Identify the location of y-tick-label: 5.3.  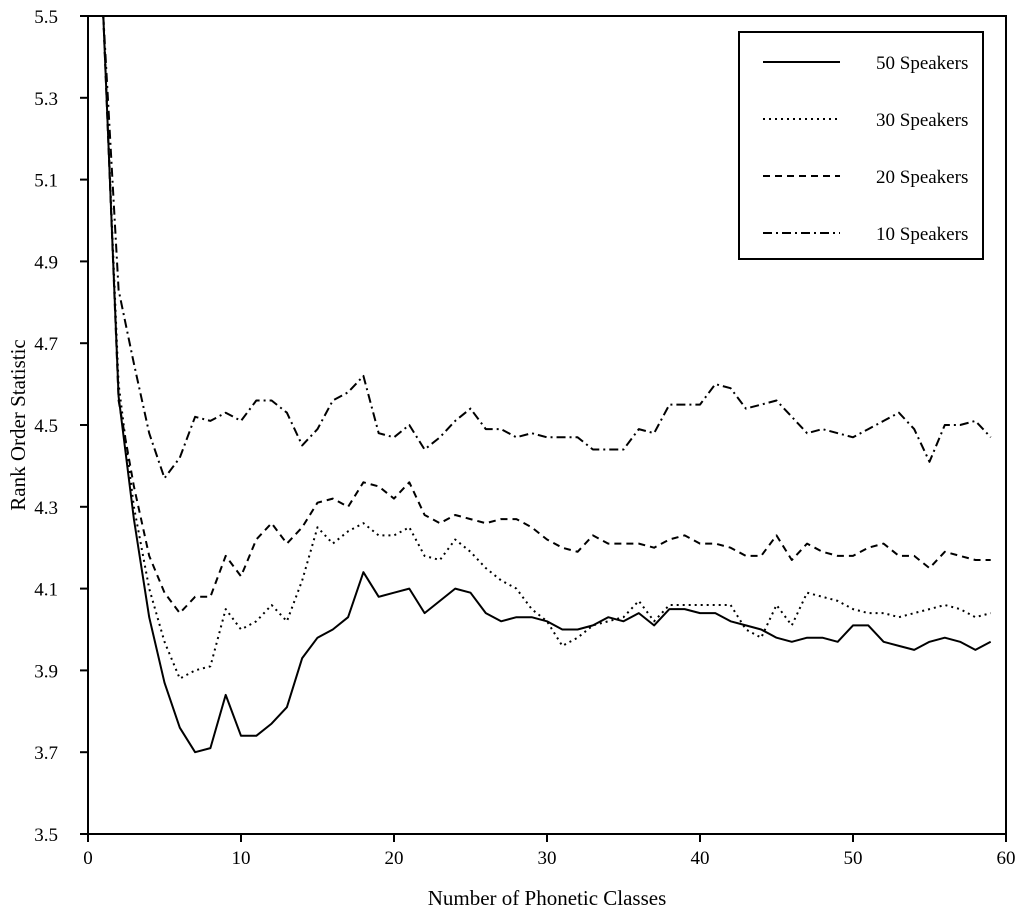
(46, 99).